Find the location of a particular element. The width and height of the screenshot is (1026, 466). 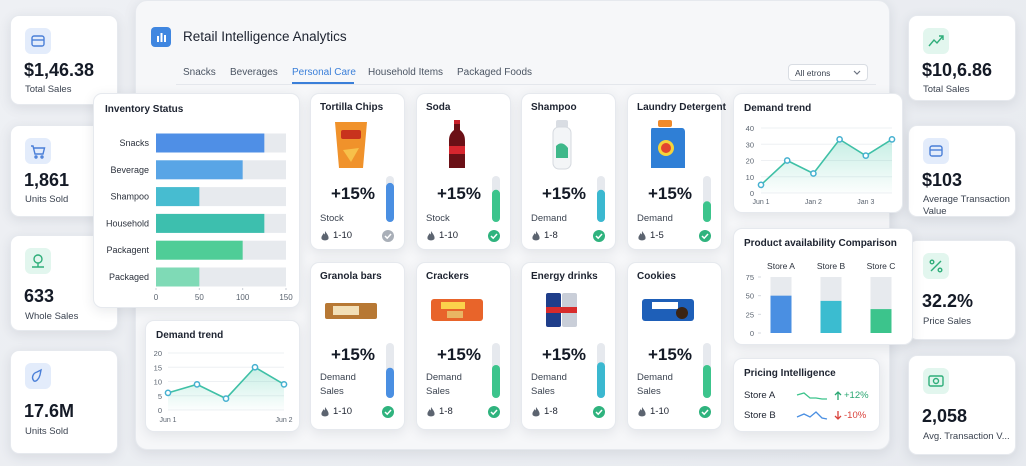

y-tick-label: 15 is located at coordinates (158, 367).